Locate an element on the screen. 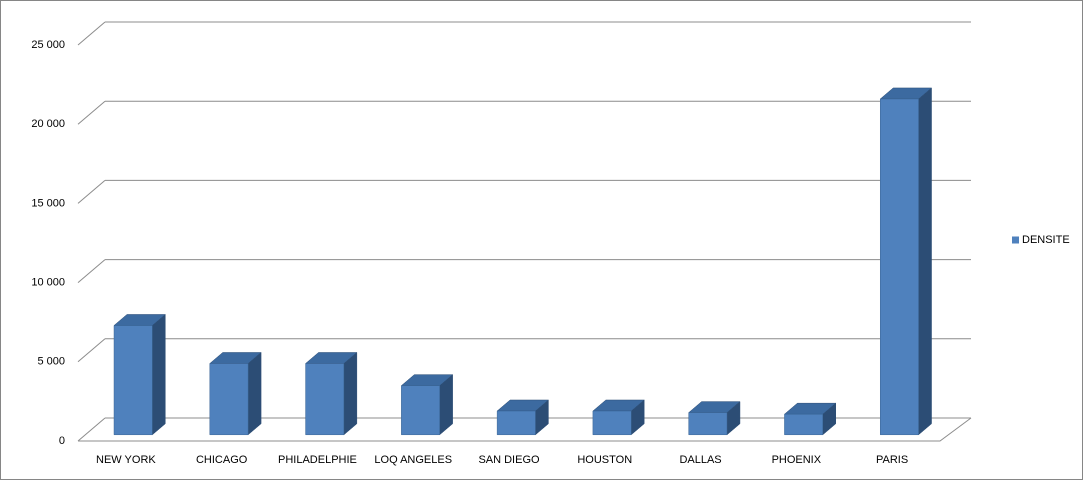  x-tick-label: PARIS is located at coordinates (892, 460).